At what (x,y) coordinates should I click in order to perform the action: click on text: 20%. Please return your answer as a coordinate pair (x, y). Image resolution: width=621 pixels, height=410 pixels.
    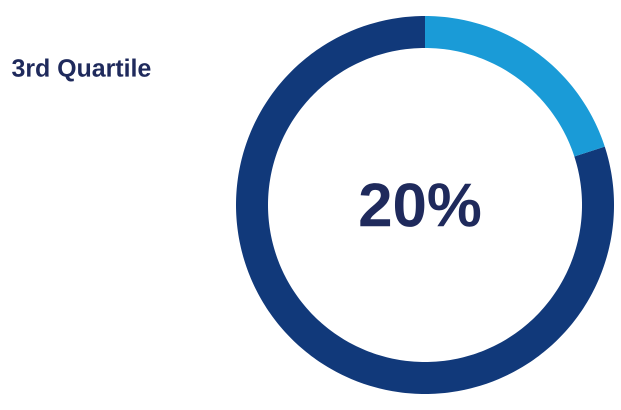
    Looking at the image, I should click on (420, 205).